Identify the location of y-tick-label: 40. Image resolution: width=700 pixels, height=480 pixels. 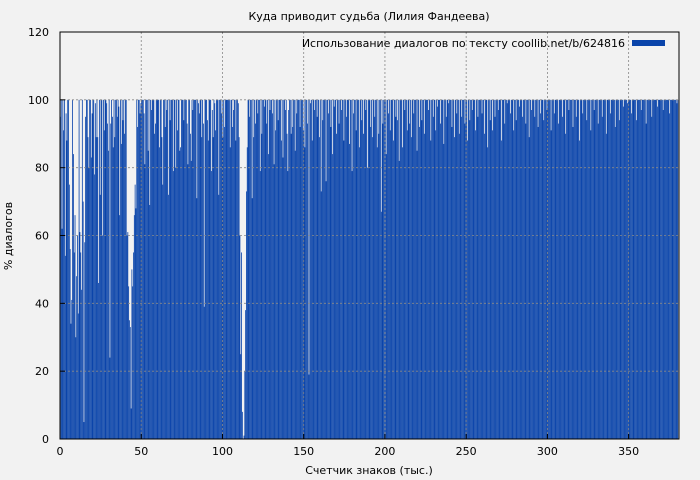
(42, 303).